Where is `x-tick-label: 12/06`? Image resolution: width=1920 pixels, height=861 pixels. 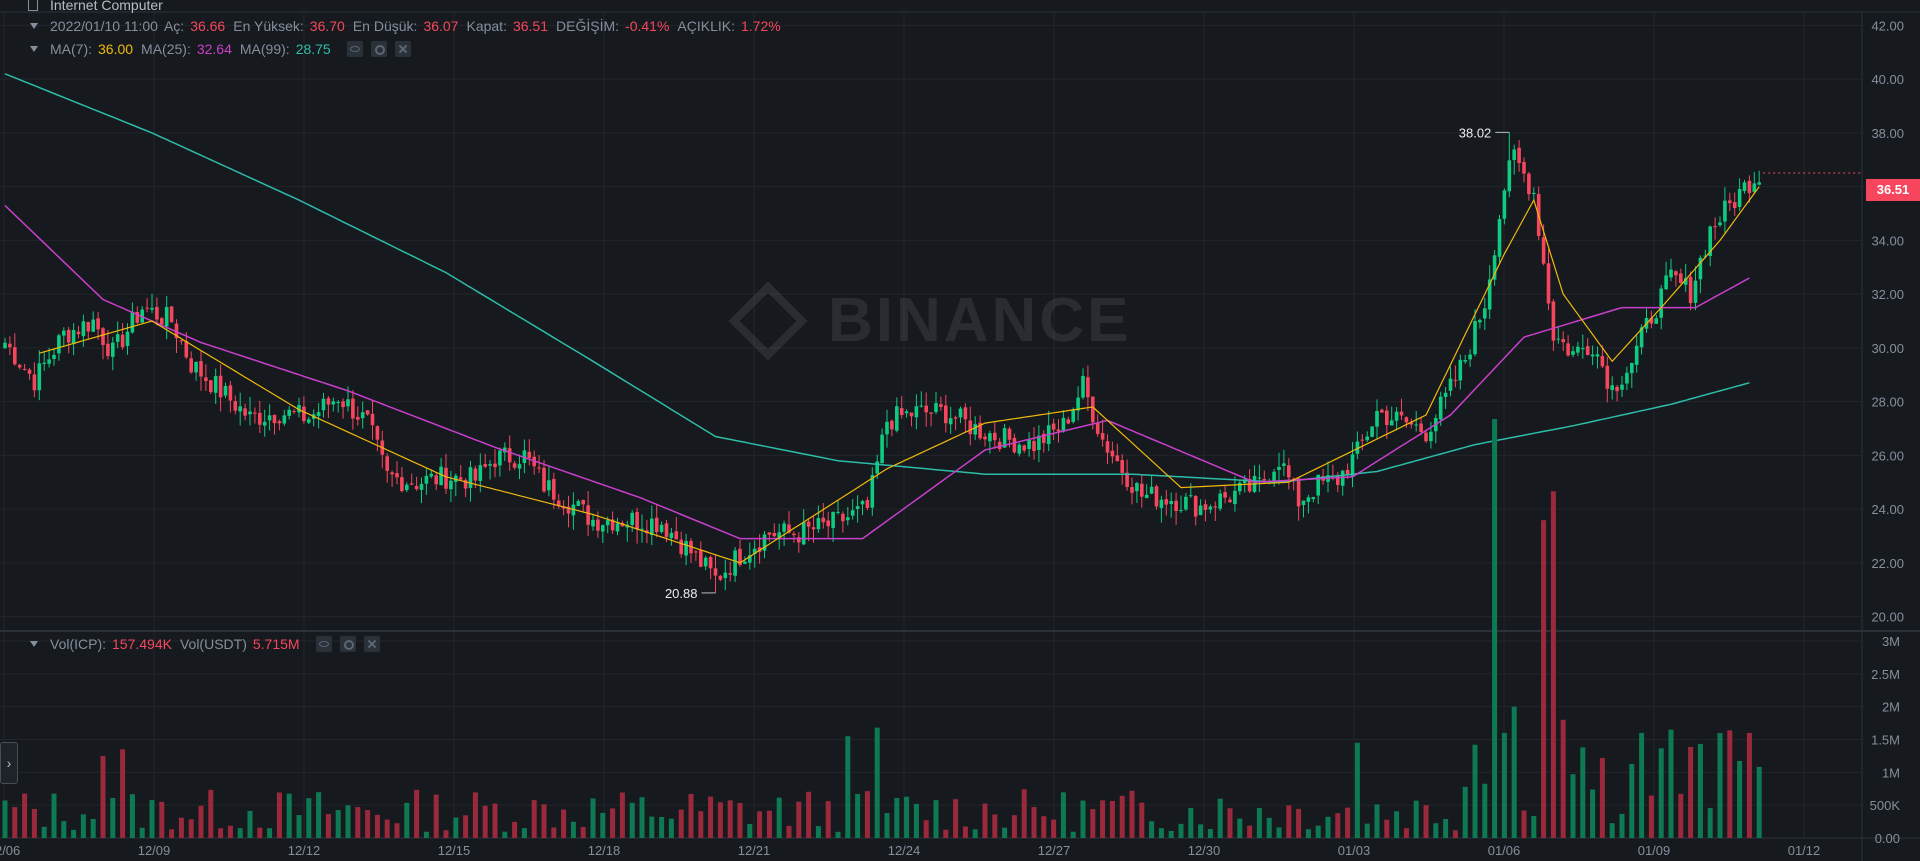
x-tick-label: 12/06 is located at coordinates (10, 850).